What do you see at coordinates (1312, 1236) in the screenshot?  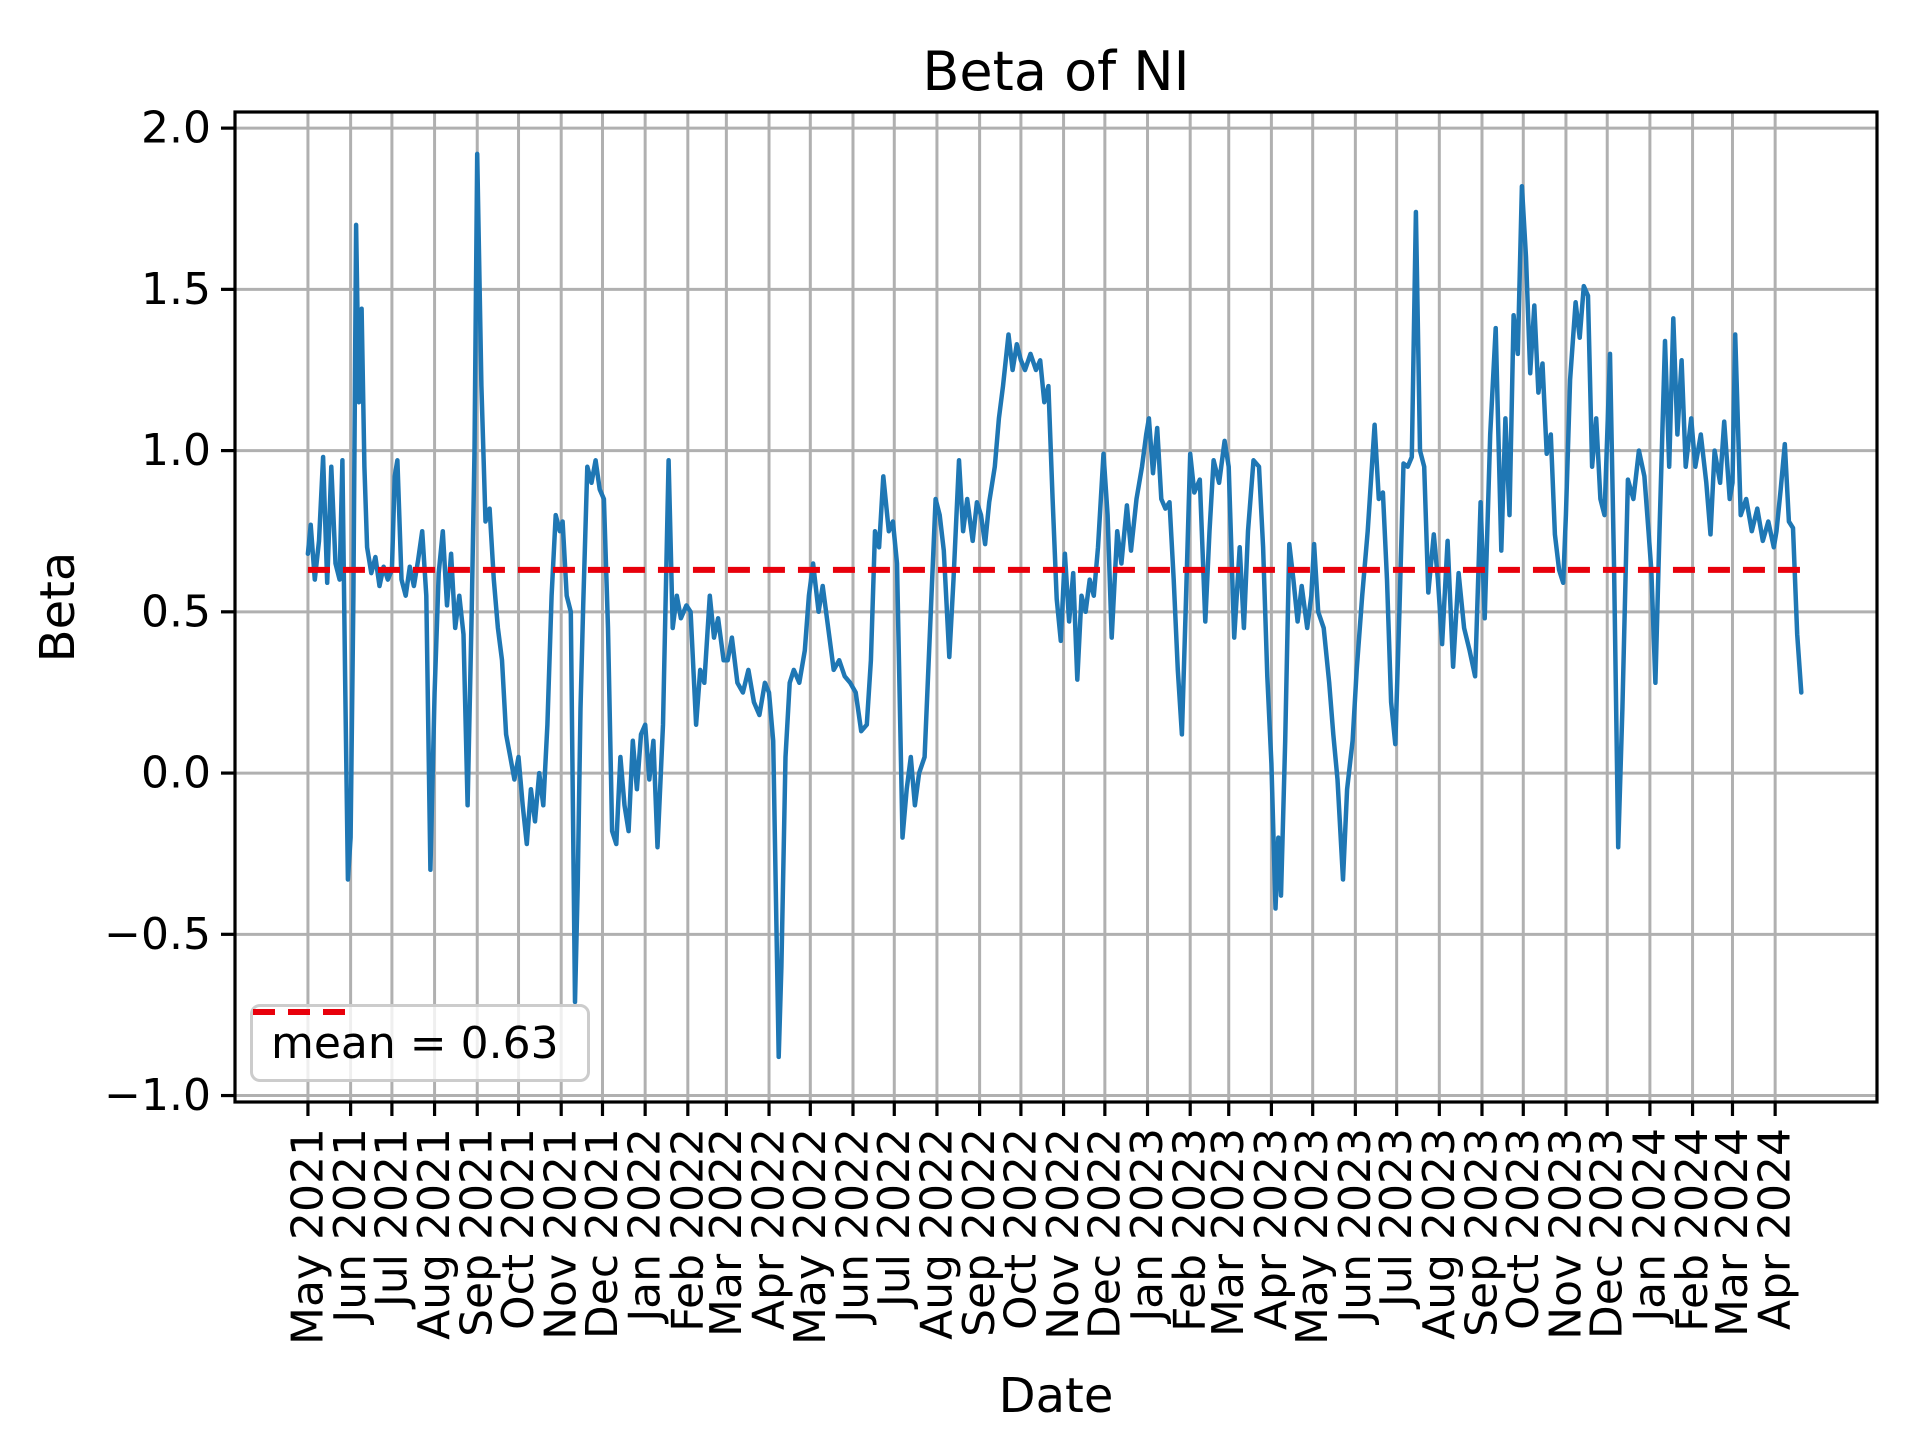 I see `x-tick-label: May 2023` at bounding box center [1312, 1236].